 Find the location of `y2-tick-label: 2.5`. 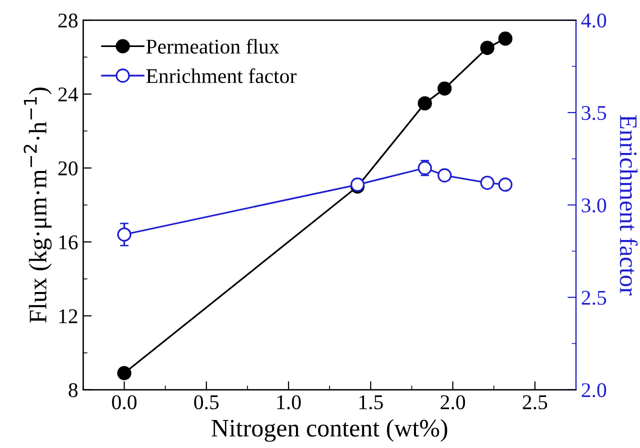

y2-tick-label: 2.5 is located at coordinates (594, 297).